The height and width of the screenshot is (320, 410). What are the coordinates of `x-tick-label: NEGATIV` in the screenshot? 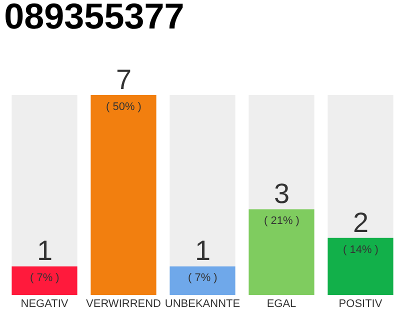 It's located at (44, 304).